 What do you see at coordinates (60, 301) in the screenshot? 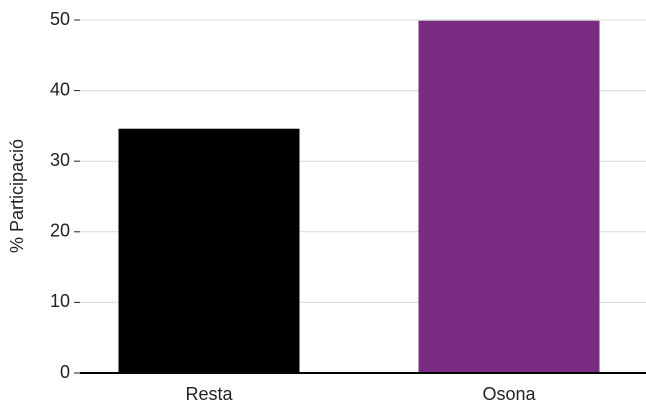
I see `y-tick-label: 10` at bounding box center [60, 301].